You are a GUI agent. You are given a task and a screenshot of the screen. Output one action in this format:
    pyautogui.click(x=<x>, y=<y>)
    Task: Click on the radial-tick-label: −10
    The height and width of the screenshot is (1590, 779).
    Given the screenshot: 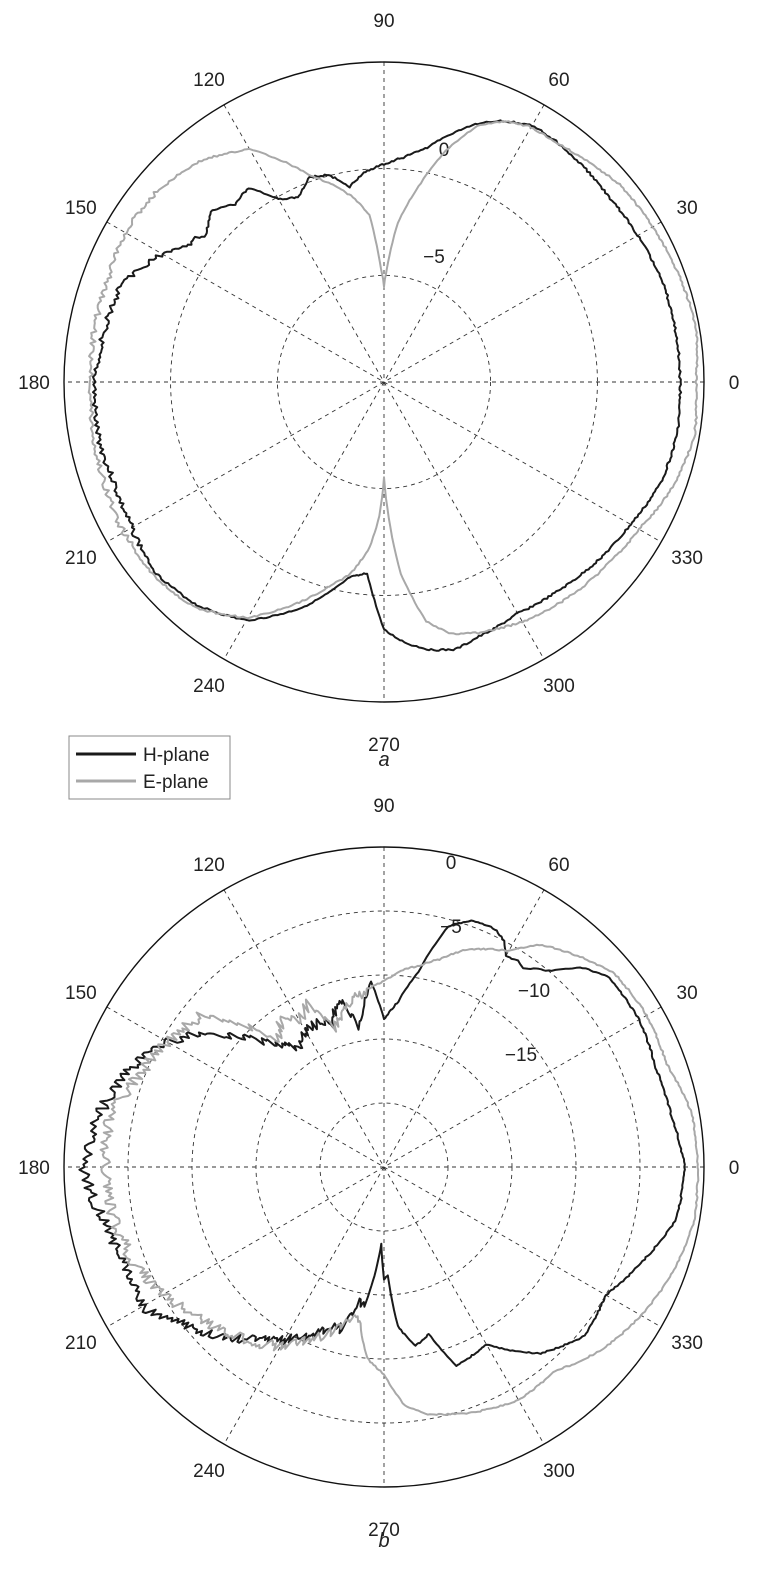 What is the action you would take?
    pyautogui.click(x=534, y=991)
    